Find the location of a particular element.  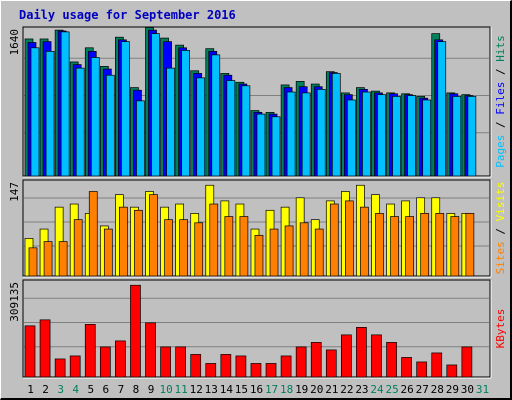

label-visits: Visits is located at coordinates (500, 202).